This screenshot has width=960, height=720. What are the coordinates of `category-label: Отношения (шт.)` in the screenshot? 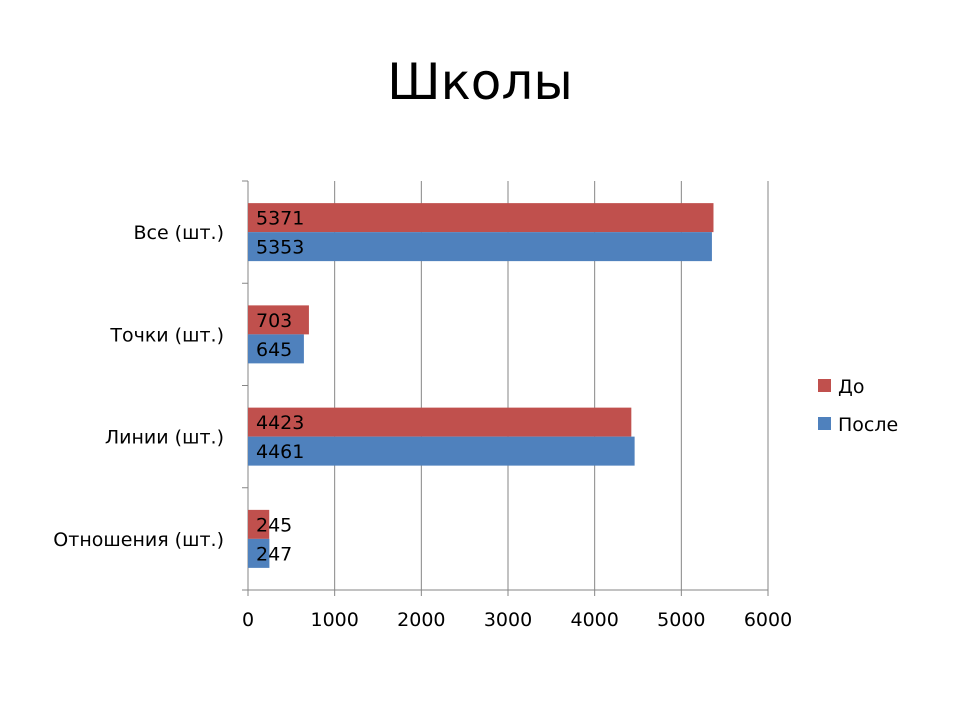 It's located at (138, 540).